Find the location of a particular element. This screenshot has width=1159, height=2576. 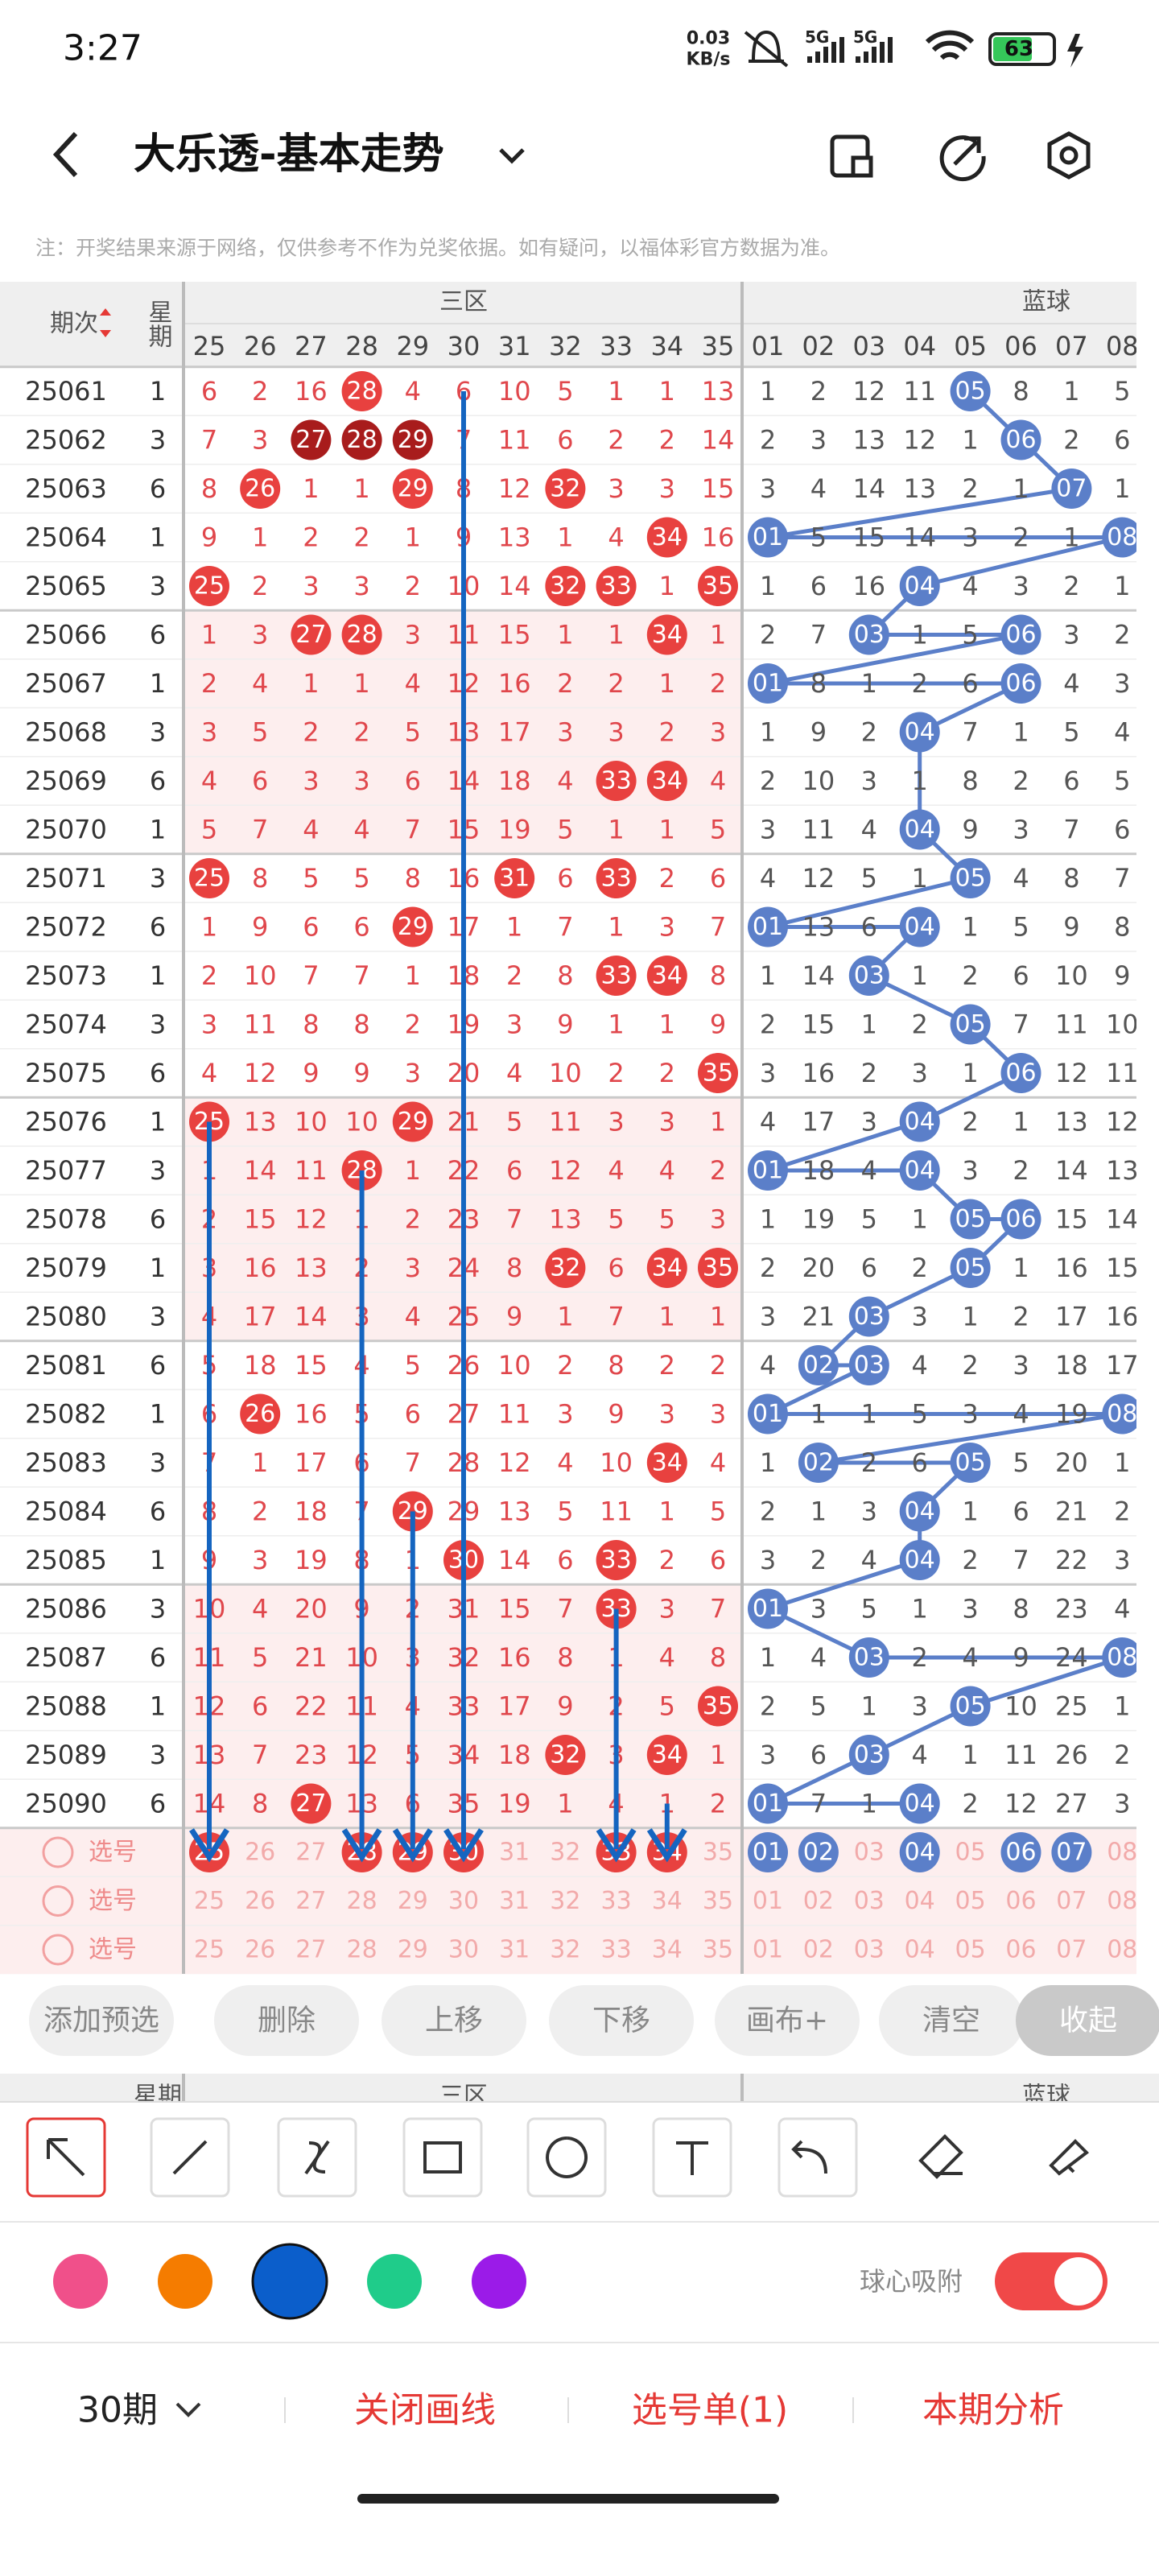

title-dropdown is located at coordinates (512, 156).